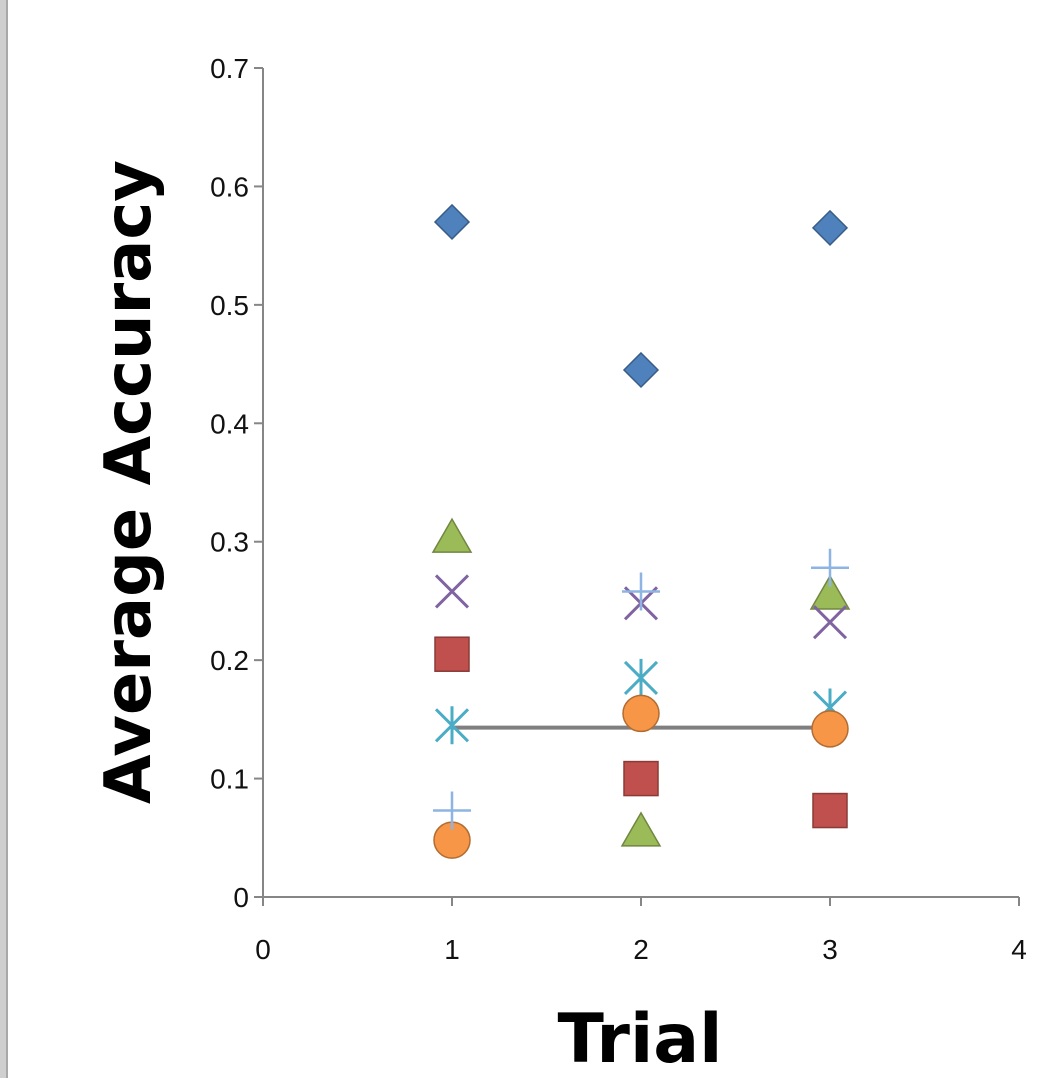  What do you see at coordinates (263, 949) in the screenshot?
I see `x-tick-label: 0` at bounding box center [263, 949].